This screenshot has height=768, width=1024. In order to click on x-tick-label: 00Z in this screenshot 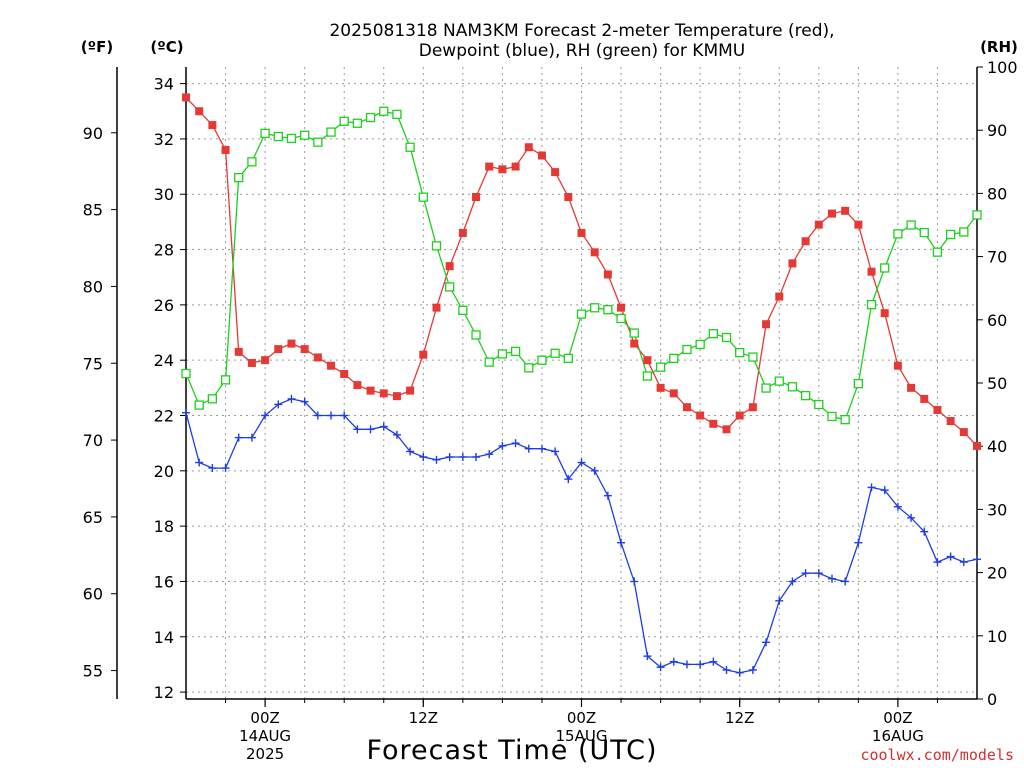, I will do `click(897, 718)`.